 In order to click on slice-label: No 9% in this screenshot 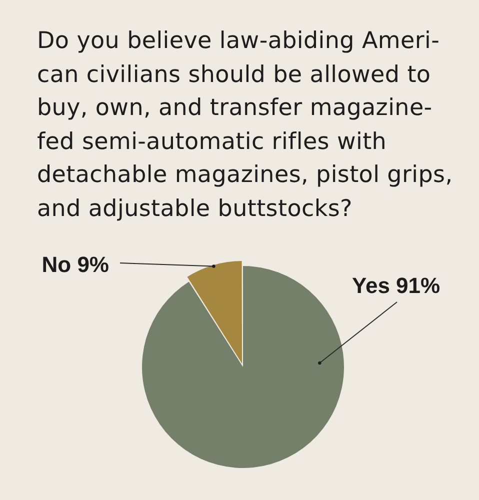, I will do `click(75, 264)`.